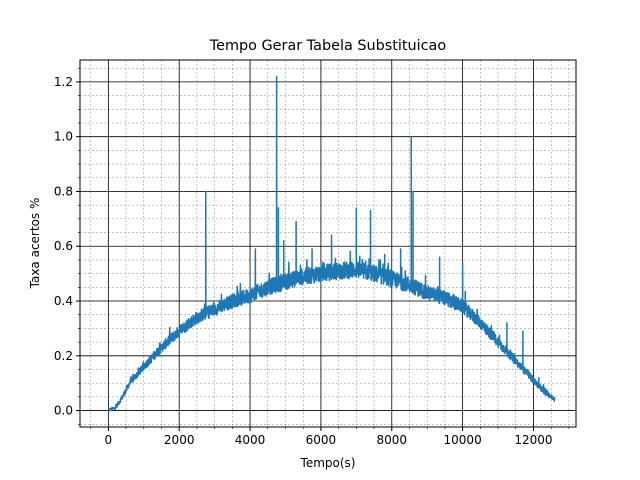 The width and height of the screenshot is (640, 480). I want to click on y-tick-label: 1.0, so click(63, 137).